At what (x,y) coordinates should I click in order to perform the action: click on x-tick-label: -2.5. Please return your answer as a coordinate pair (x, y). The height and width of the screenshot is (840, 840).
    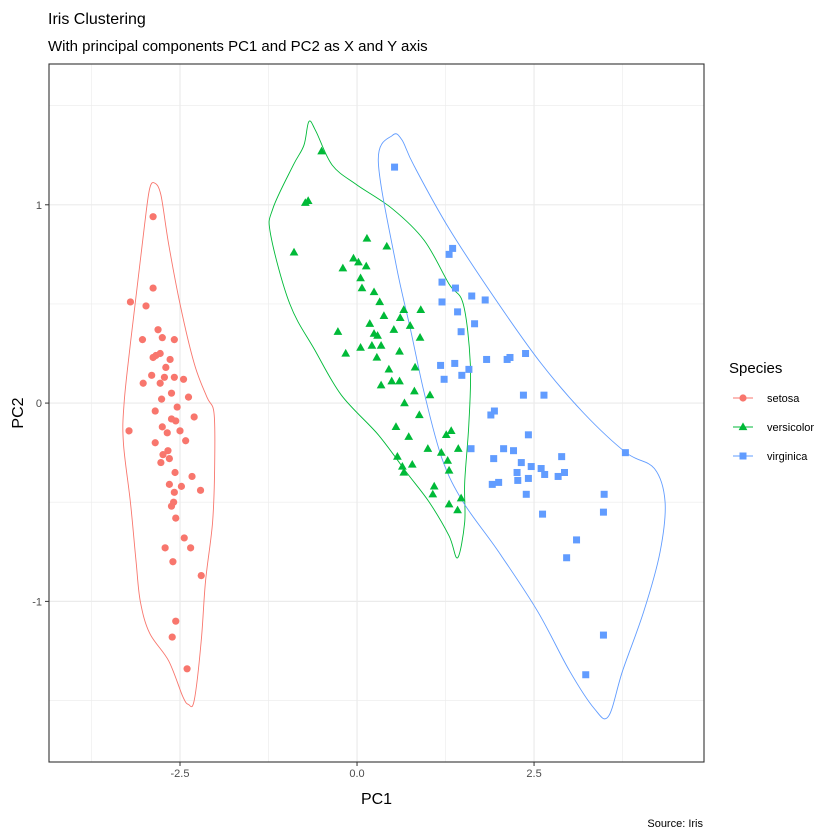
    Looking at the image, I should click on (180, 774).